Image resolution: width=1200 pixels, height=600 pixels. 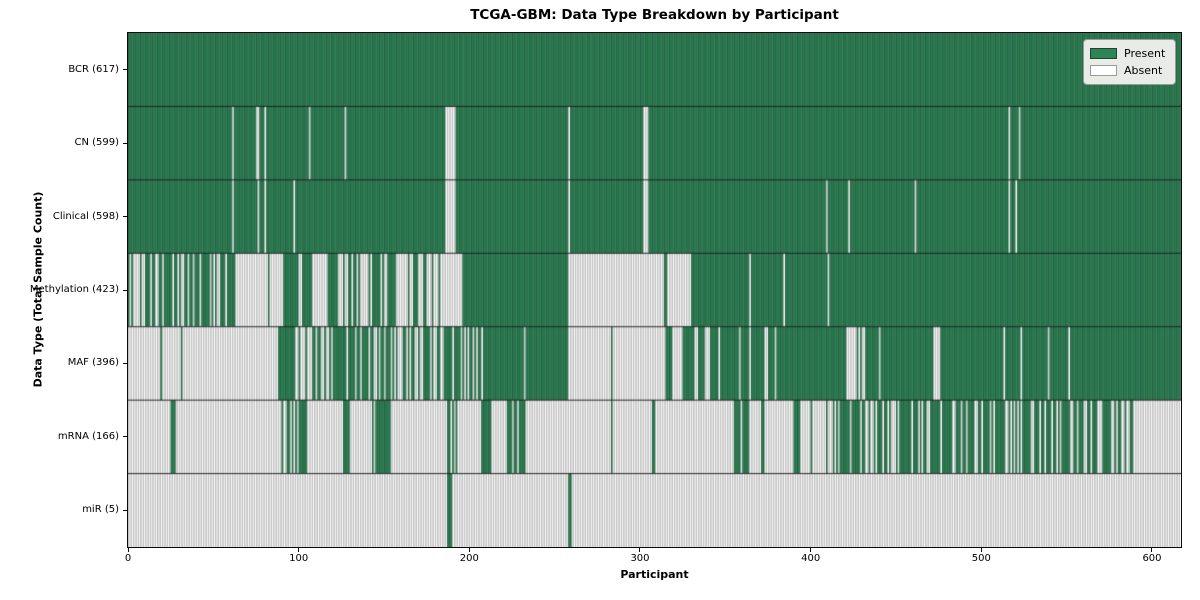 I want to click on y-tick-label: MAF (396), so click(x=93, y=363).